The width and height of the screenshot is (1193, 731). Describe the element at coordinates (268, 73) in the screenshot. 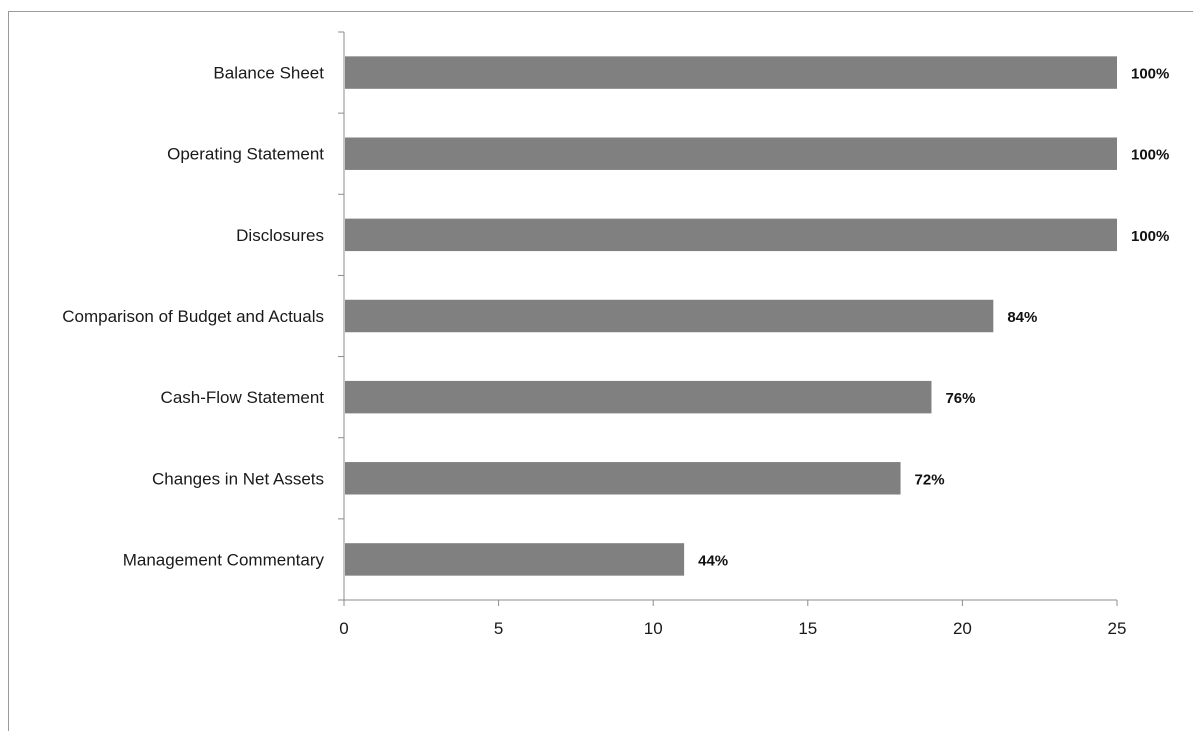

I see `category-label: Balance Sheet` at that location.